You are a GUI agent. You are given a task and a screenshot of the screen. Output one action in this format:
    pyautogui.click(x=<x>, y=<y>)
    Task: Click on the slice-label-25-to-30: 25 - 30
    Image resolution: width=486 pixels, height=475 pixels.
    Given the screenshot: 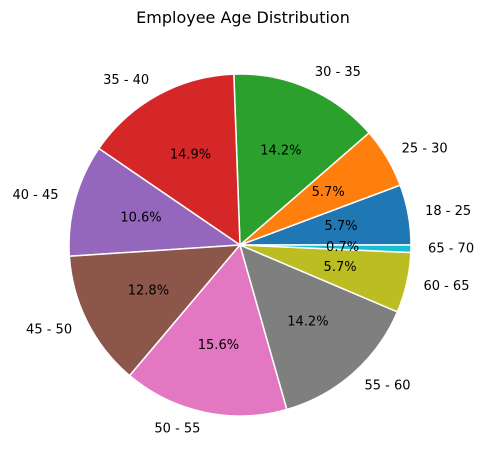 What is the action you would take?
    pyautogui.click(x=425, y=148)
    